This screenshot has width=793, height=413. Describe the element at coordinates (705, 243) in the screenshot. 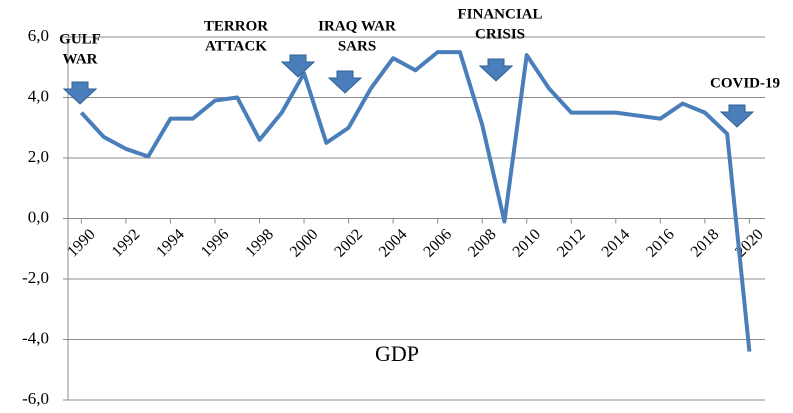

I see `x-tick-label: 2018` at that location.